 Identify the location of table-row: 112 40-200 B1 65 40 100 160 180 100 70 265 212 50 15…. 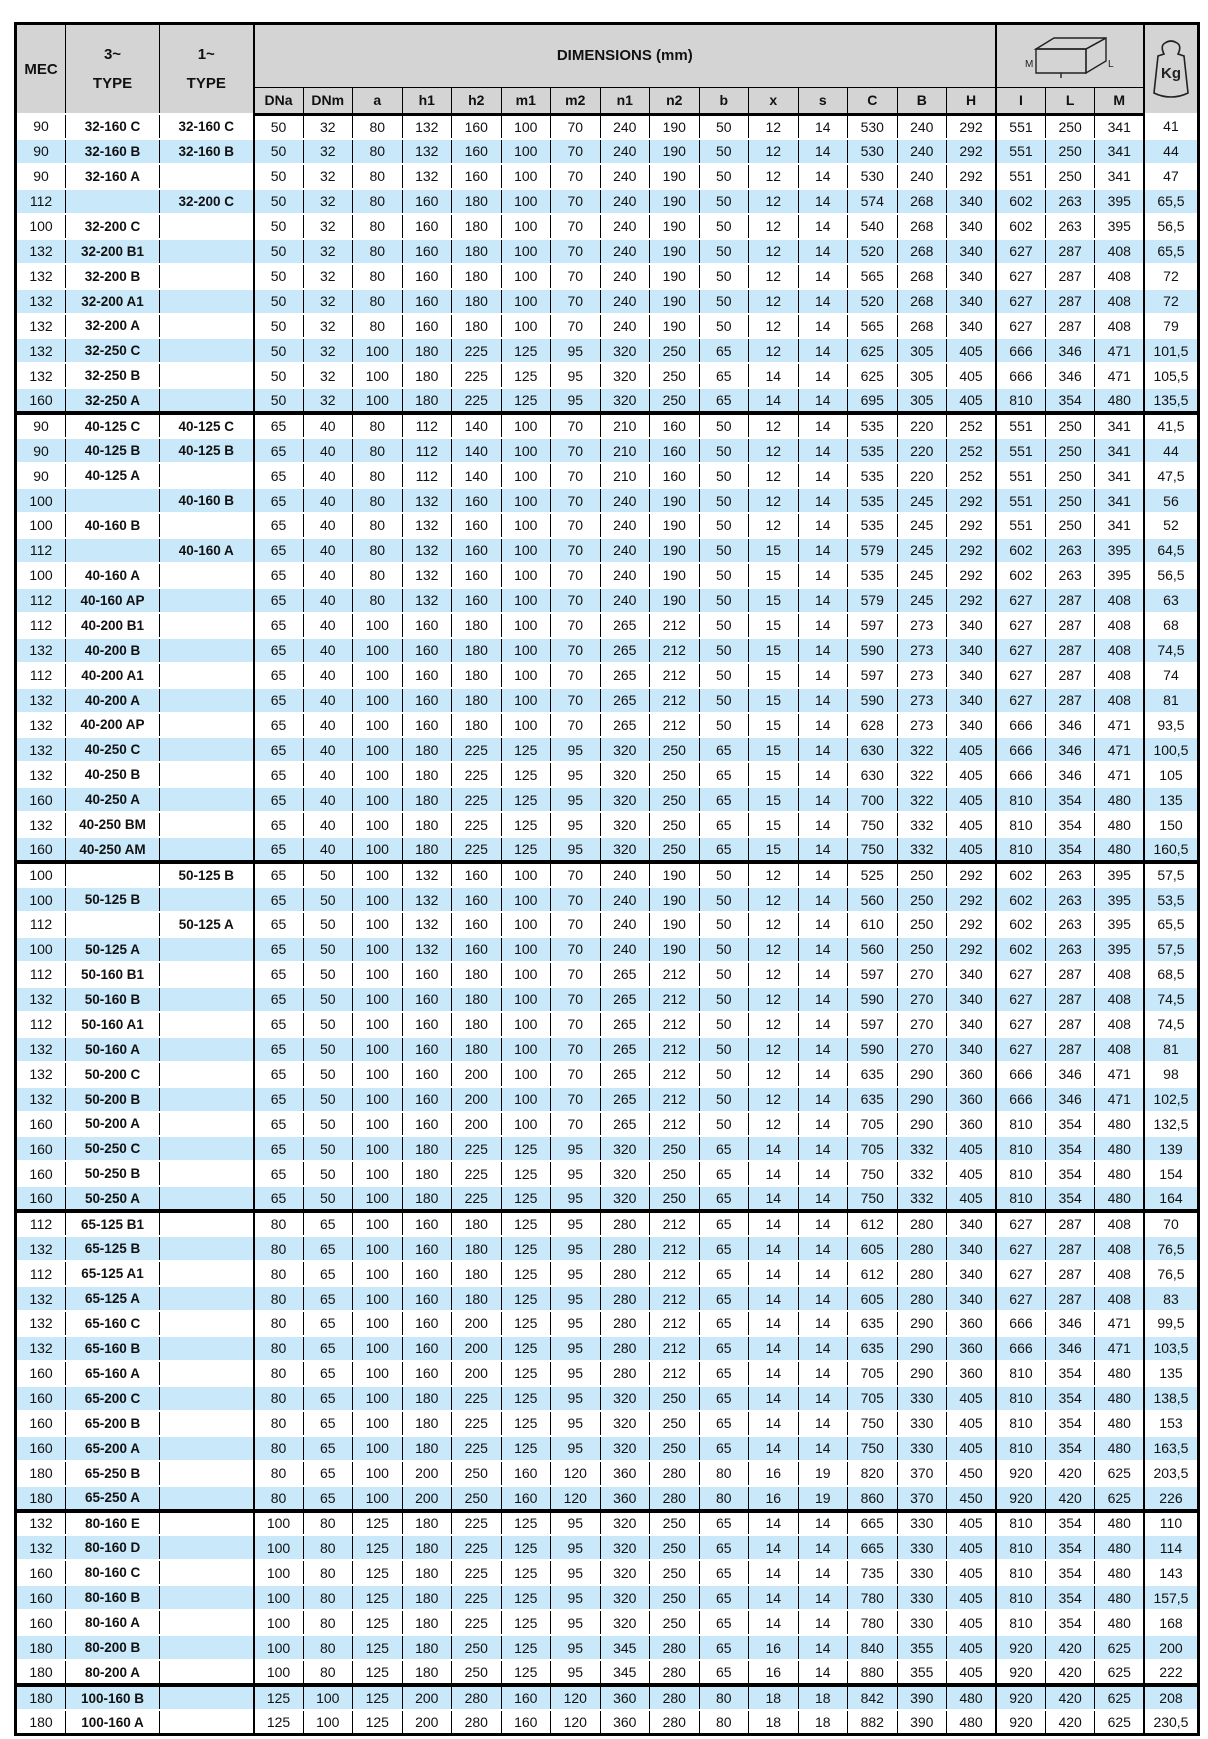
(607, 624).